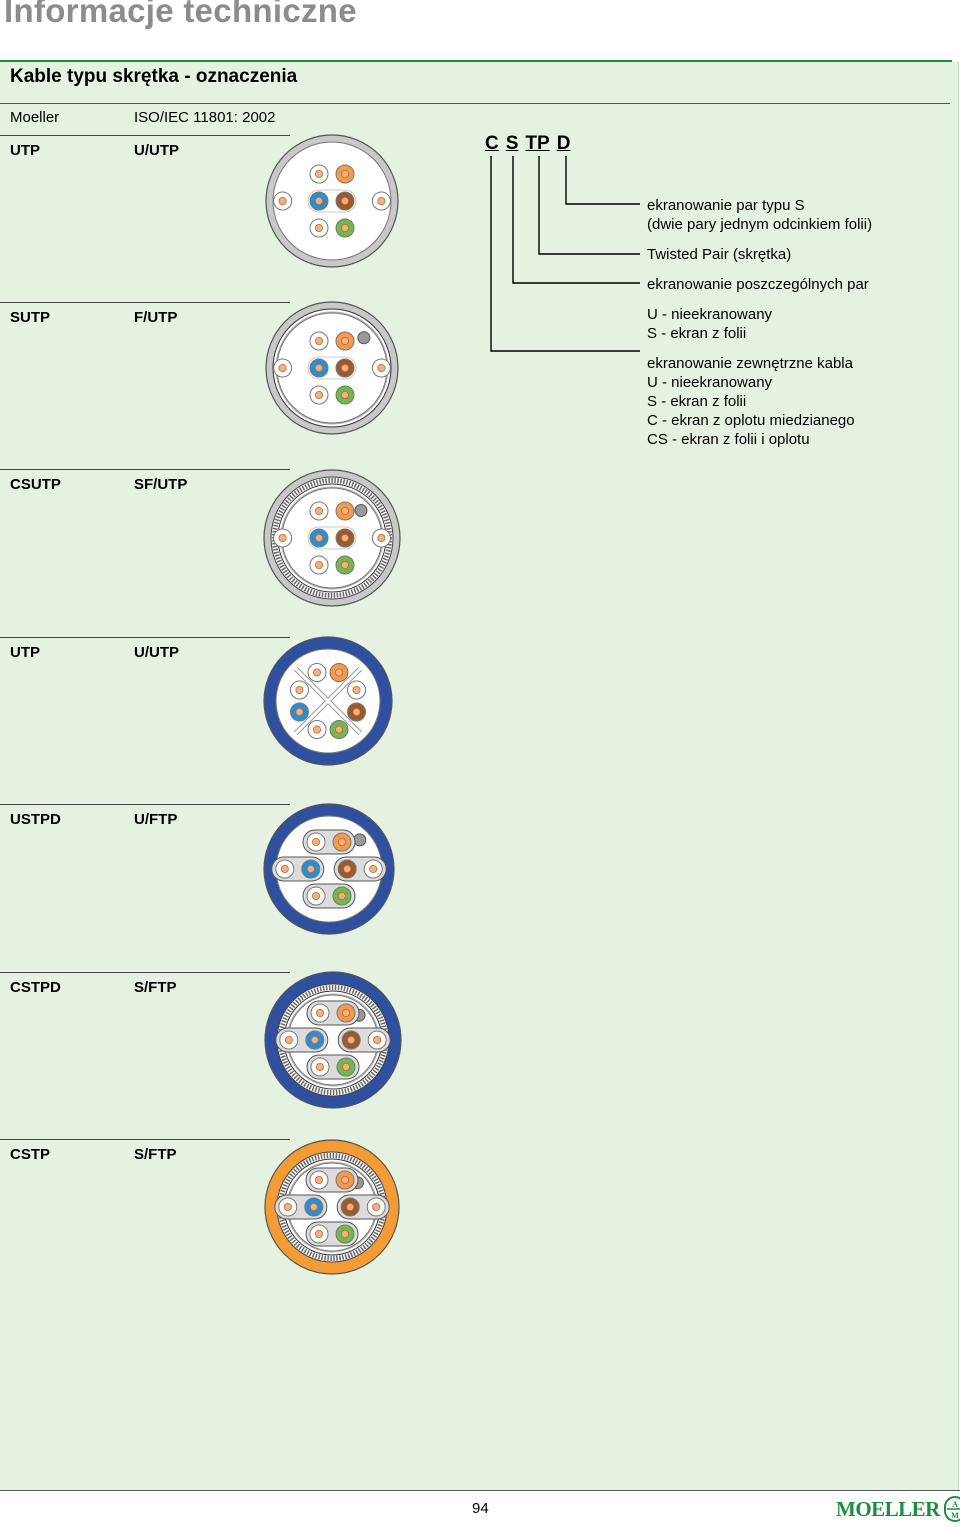  I want to click on emblem-letter-bottom: M, so click(955, 1515).